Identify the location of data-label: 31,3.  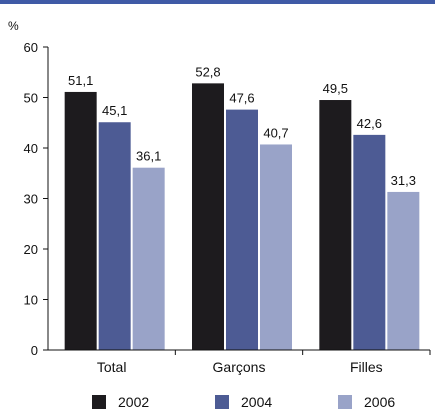
(403, 180).